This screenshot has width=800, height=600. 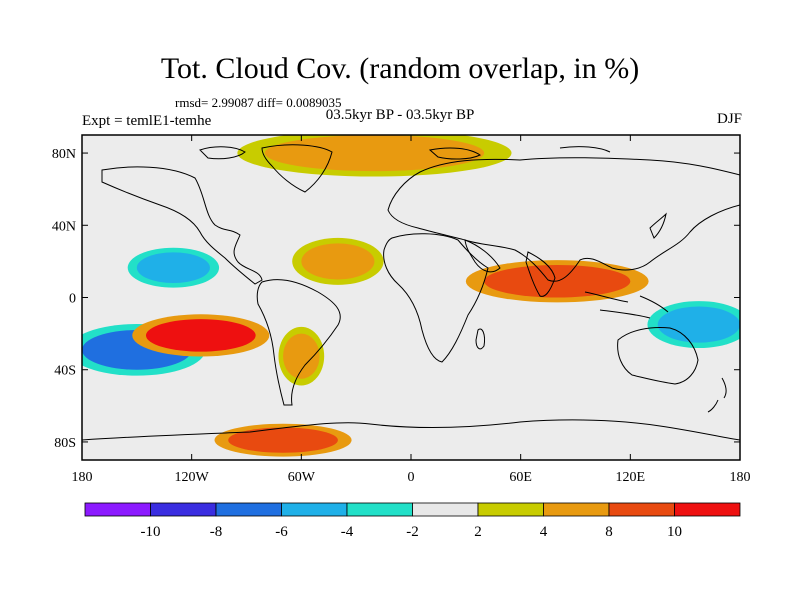 What do you see at coordinates (412, 521) in the screenshot?
I see `colorbar: -10 -8 -6 -4 -2 2 4 8 10` at bounding box center [412, 521].